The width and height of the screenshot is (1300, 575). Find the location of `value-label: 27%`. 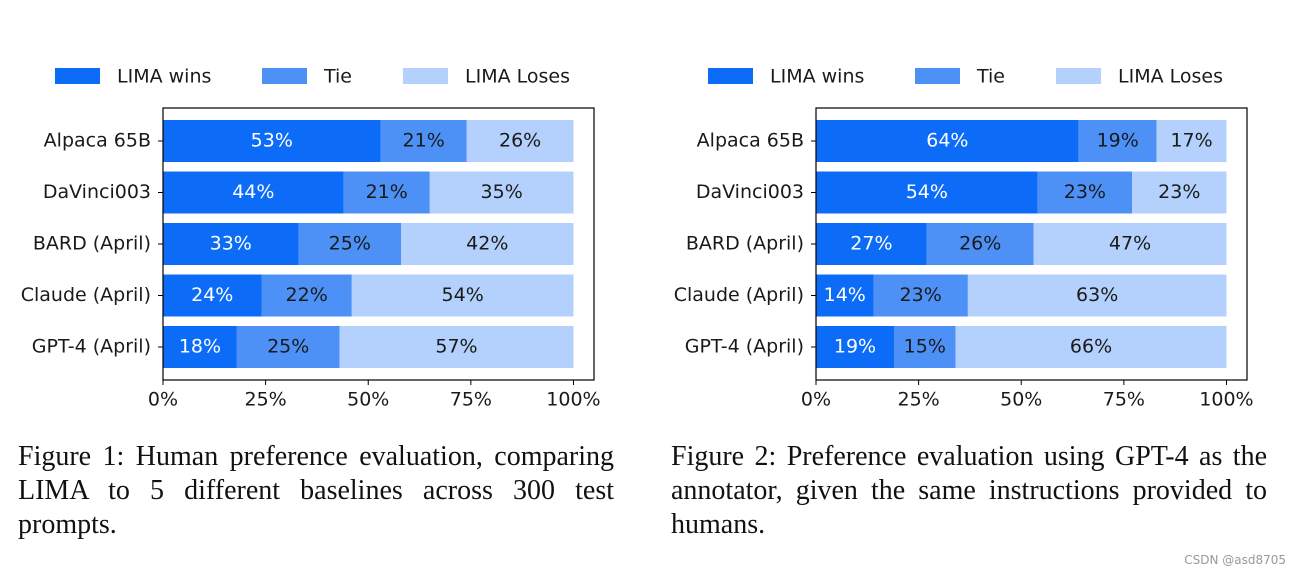

value-label: 27% is located at coordinates (871, 244).